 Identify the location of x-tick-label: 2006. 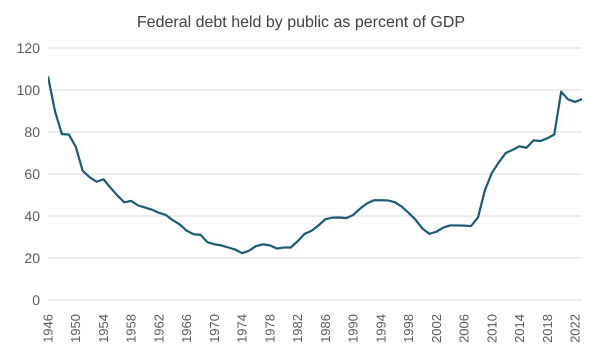
(464, 328).